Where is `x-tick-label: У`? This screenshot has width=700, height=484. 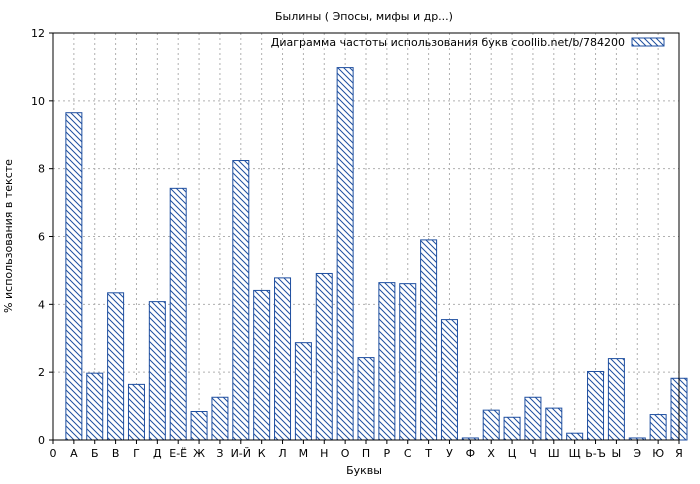 x-tick-label: У is located at coordinates (449, 453).